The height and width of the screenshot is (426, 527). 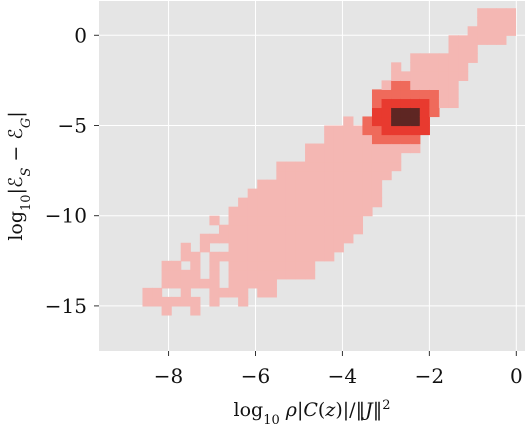 I want to click on y-tick-label: −5, so click(x=72, y=125).